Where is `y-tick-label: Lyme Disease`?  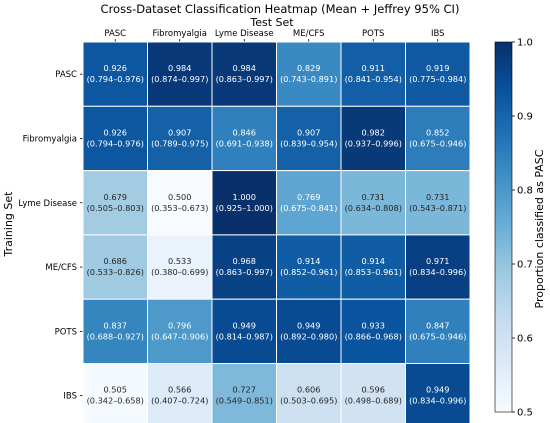 y-tick-label: Lyme Disease is located at coordinates (47, 204).